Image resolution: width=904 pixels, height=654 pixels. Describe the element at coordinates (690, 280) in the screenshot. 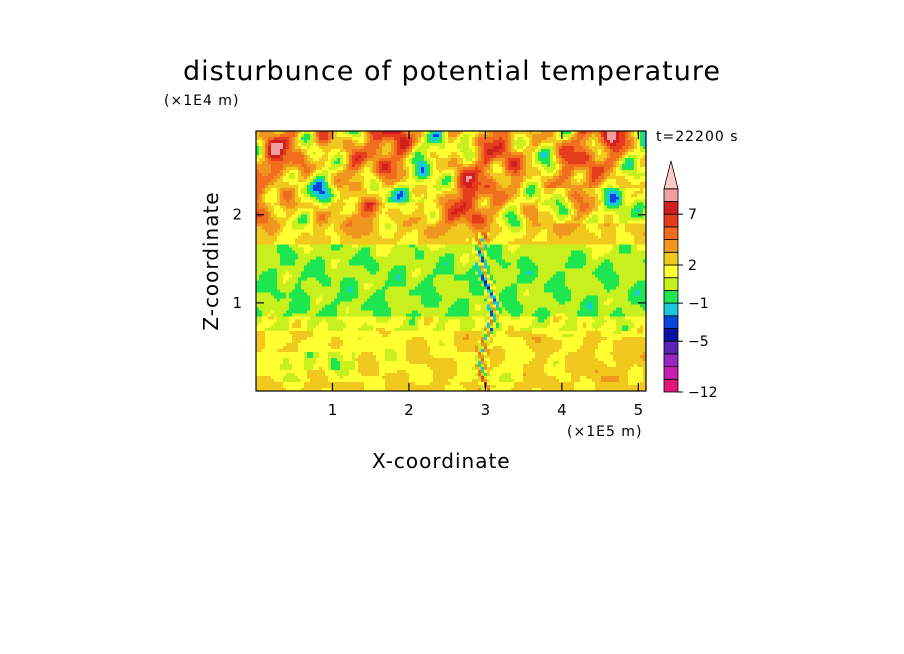

I see `colorbar: −12−5−127` at that location.